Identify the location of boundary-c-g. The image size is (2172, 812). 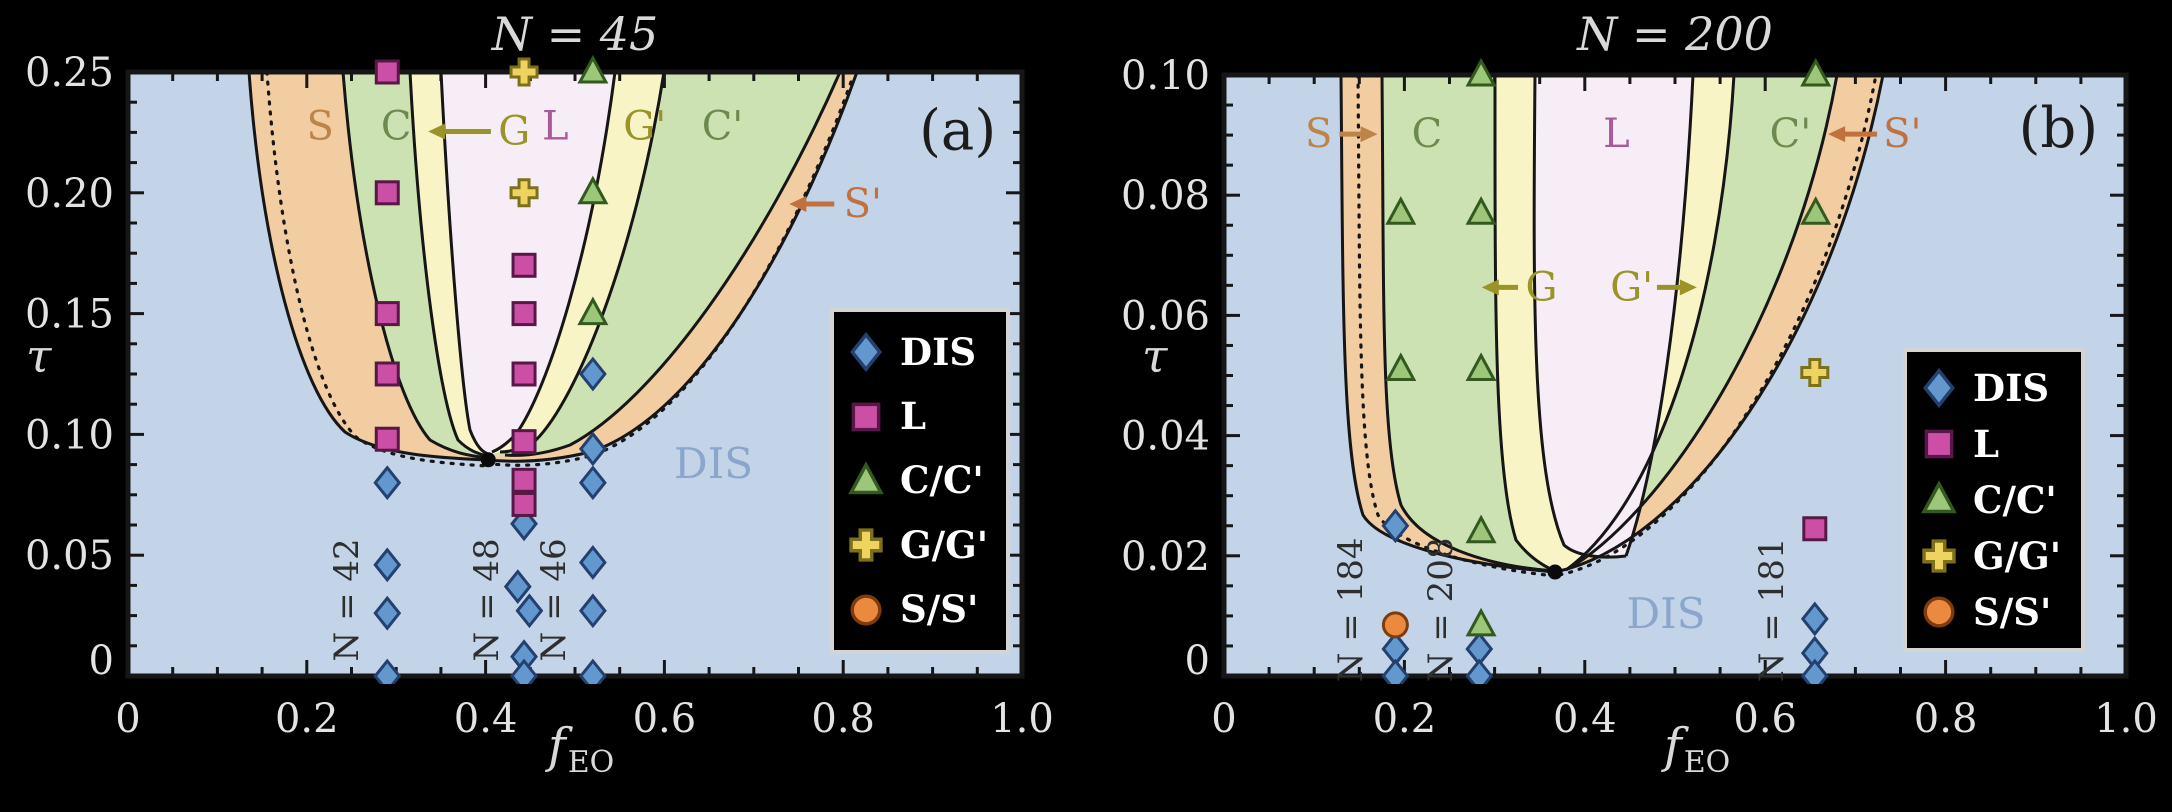
(448, 264).